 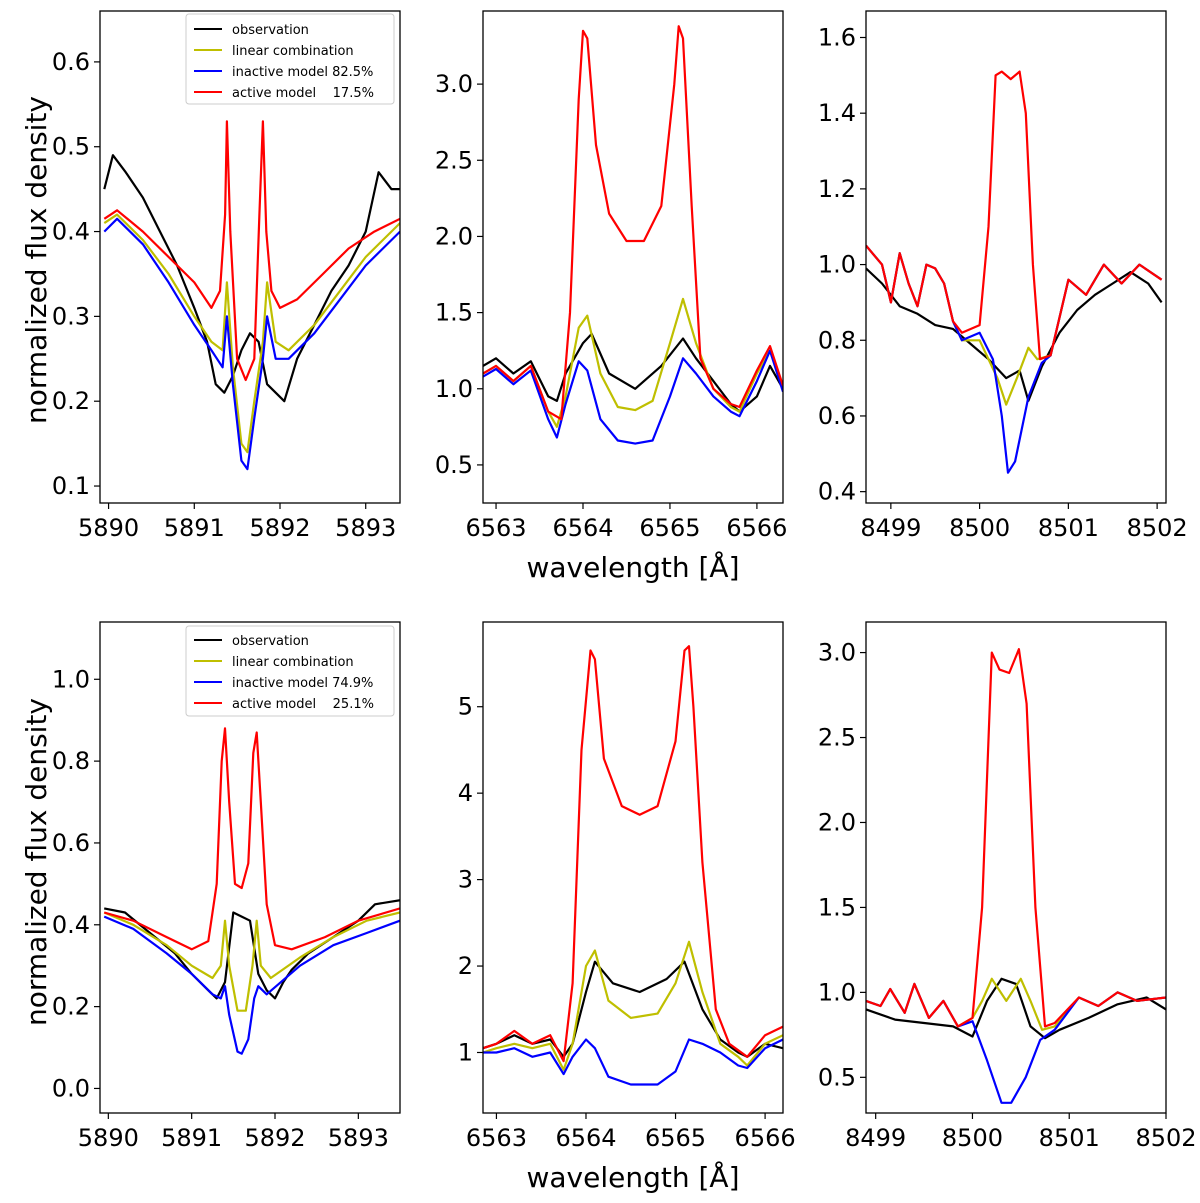 I want to click on y-tick-label: 1.6, so click(x=837, y=37).